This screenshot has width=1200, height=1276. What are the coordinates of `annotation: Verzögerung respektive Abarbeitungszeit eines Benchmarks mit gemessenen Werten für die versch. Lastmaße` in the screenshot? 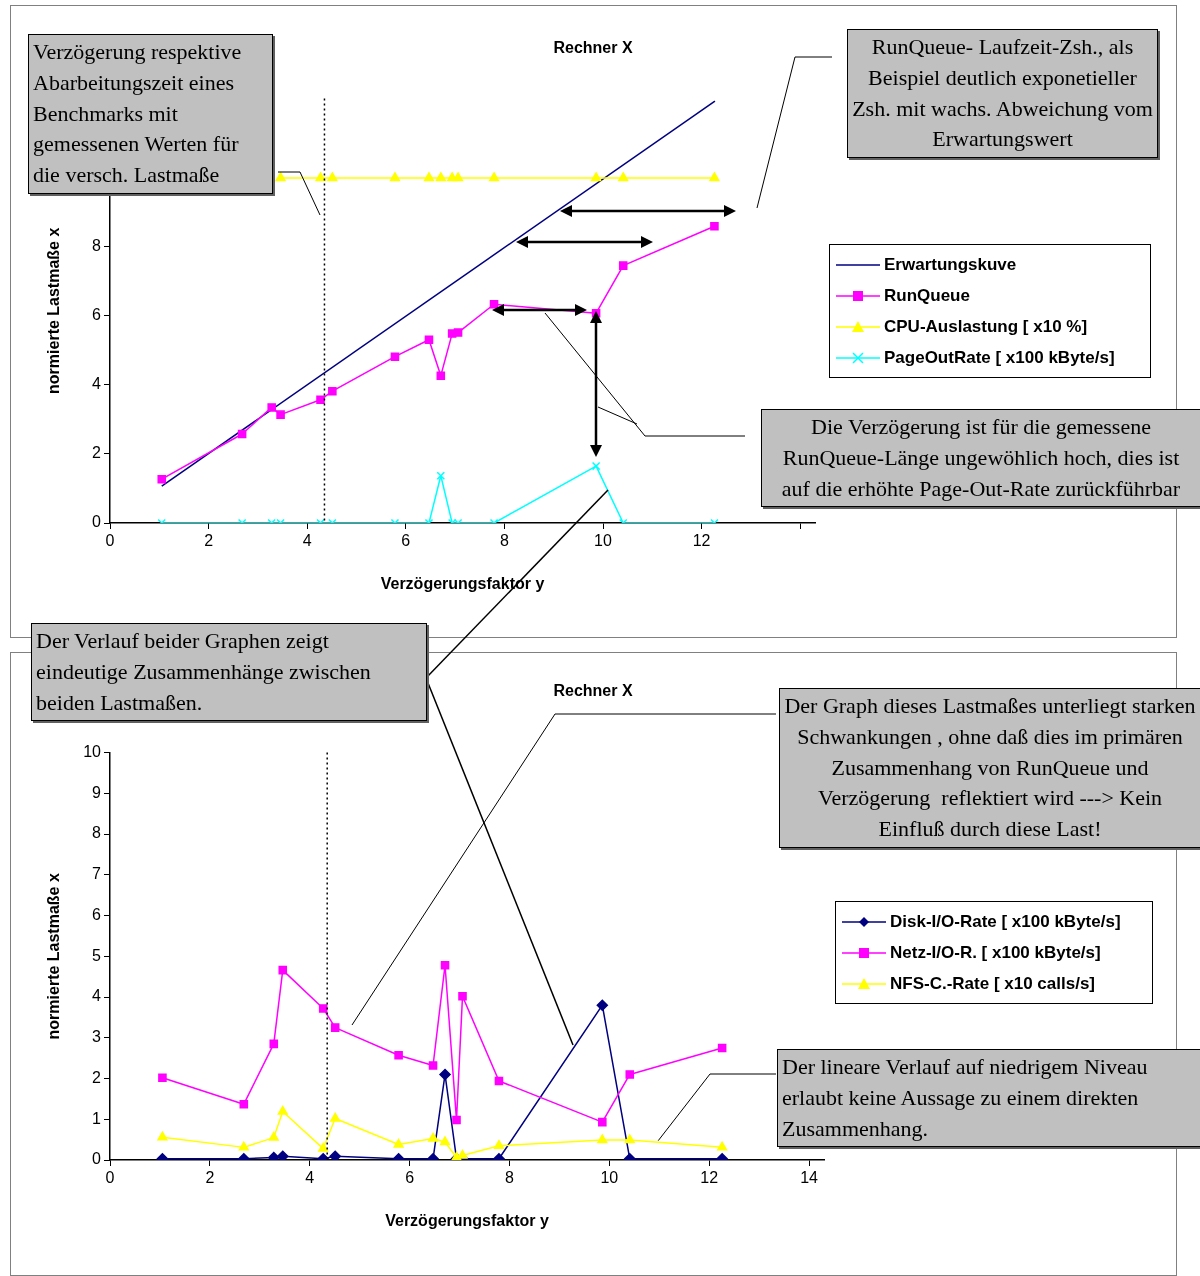 It's located at (150, 114).